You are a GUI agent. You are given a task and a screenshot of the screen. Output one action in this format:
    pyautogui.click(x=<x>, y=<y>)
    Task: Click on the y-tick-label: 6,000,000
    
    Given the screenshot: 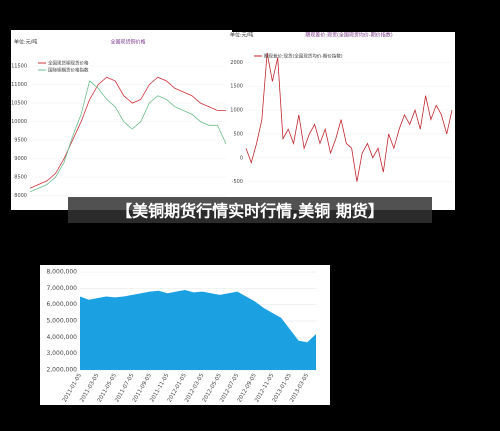 What is the action you would take?
    pyautogui.click(x=61, y=304)
    